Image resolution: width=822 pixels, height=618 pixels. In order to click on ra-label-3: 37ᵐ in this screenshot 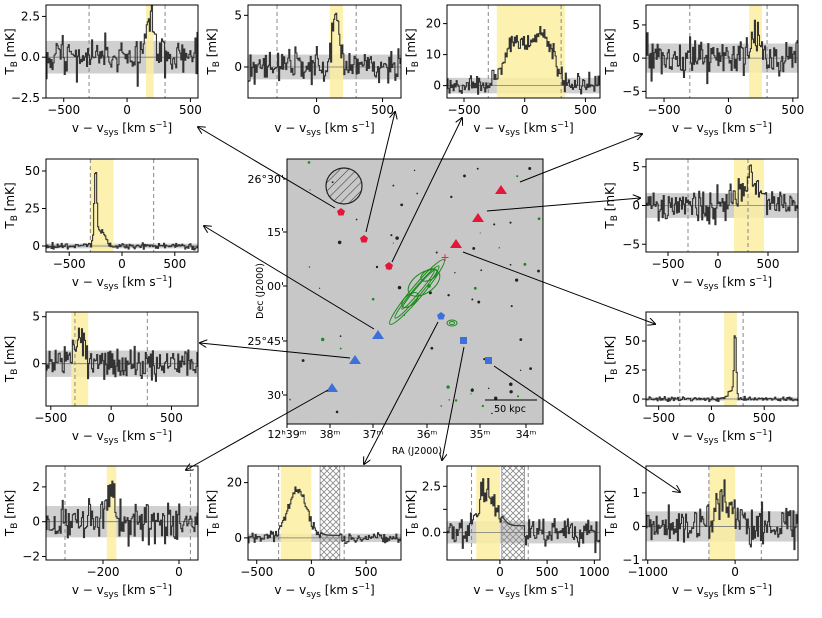, I will do `click(373, 434)`.